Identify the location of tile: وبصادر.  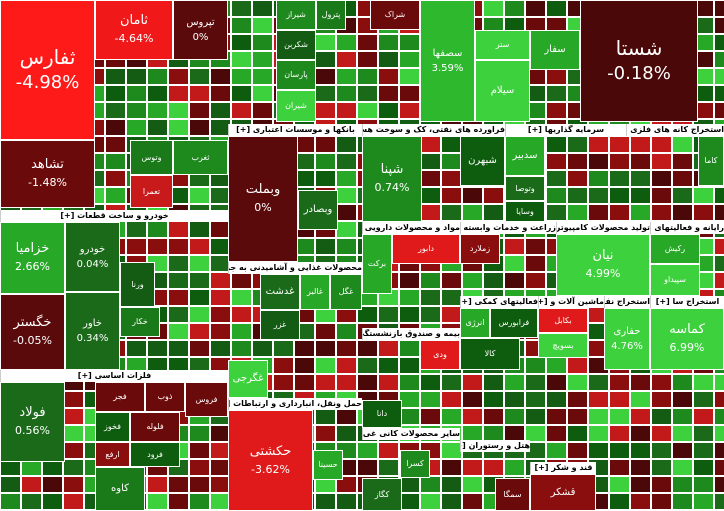
(318, 210).